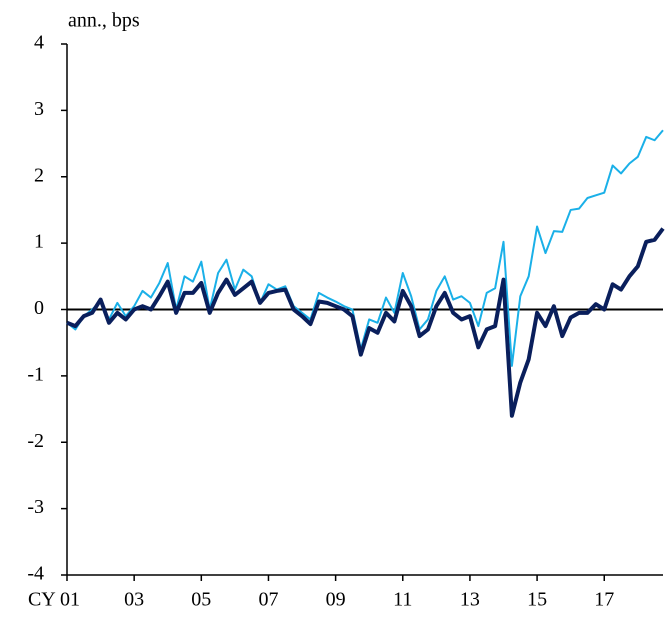 This screenshot has height=620, width=667. Describe the element at coordinates (537, 600) in the screenshot. I see `x-tick-label: 15` at that location.